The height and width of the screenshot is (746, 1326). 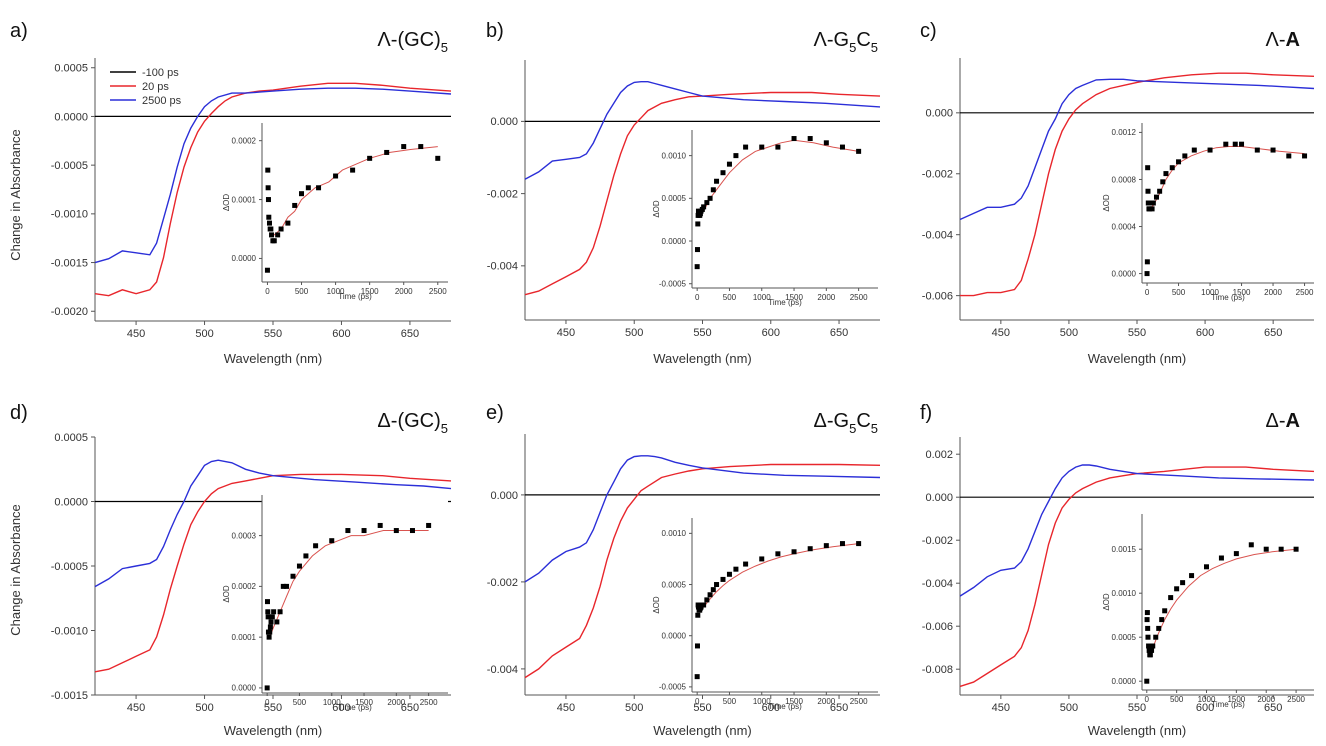 I want to click on panel-title-part: A, so click(x=1293, y=421).